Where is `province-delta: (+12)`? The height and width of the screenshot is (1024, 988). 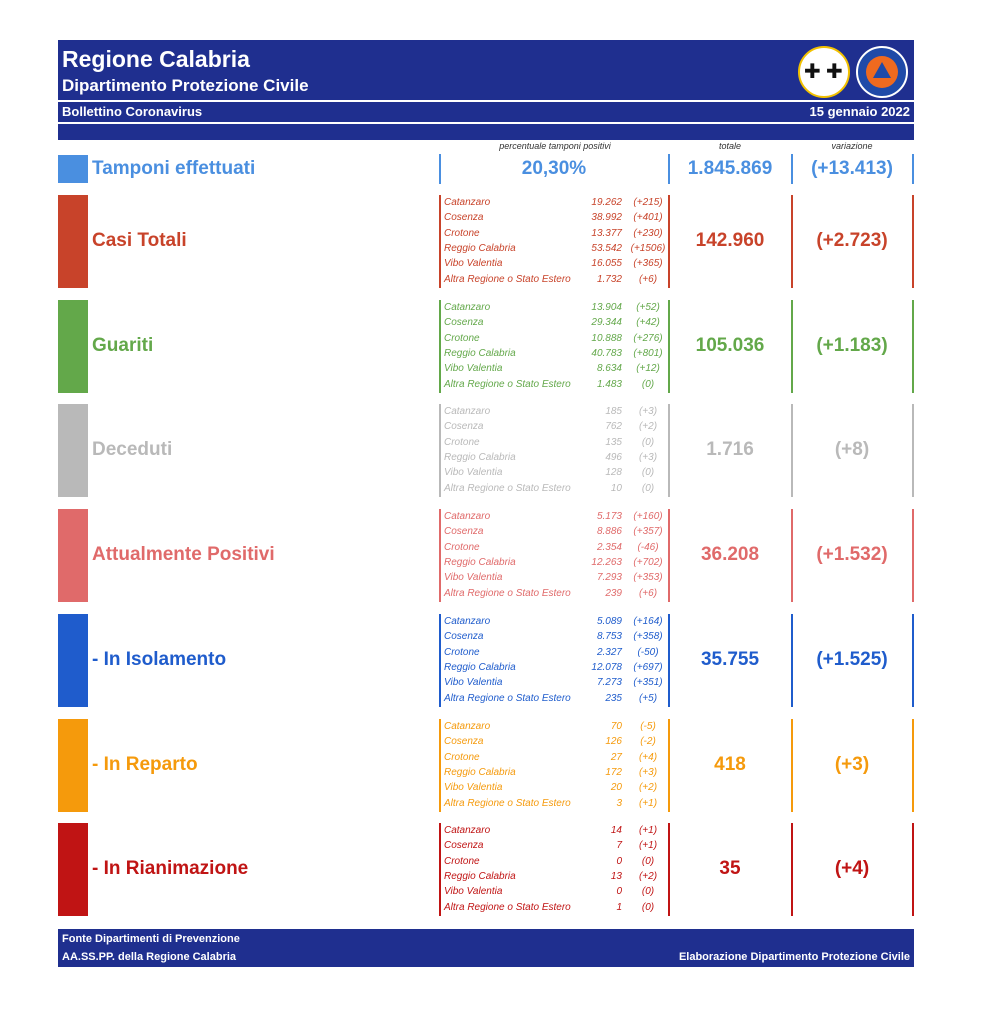 province-delta: (+12) is located at coordinates (648, 369).